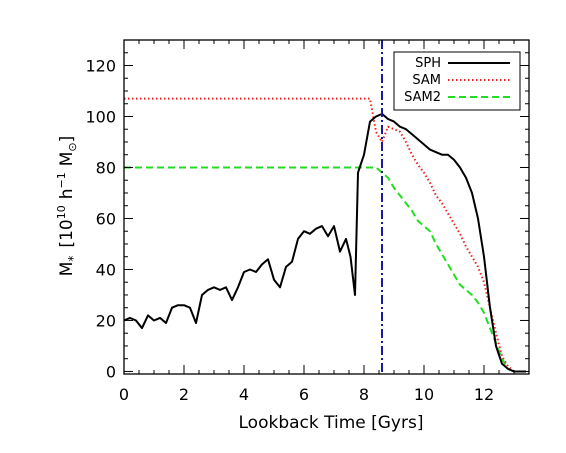 The height and width of the screenshot is (453, 566). Describe the element at coordinates (67, 139) in the screenshot. I see `y-axis-units-close: ]` at that location.